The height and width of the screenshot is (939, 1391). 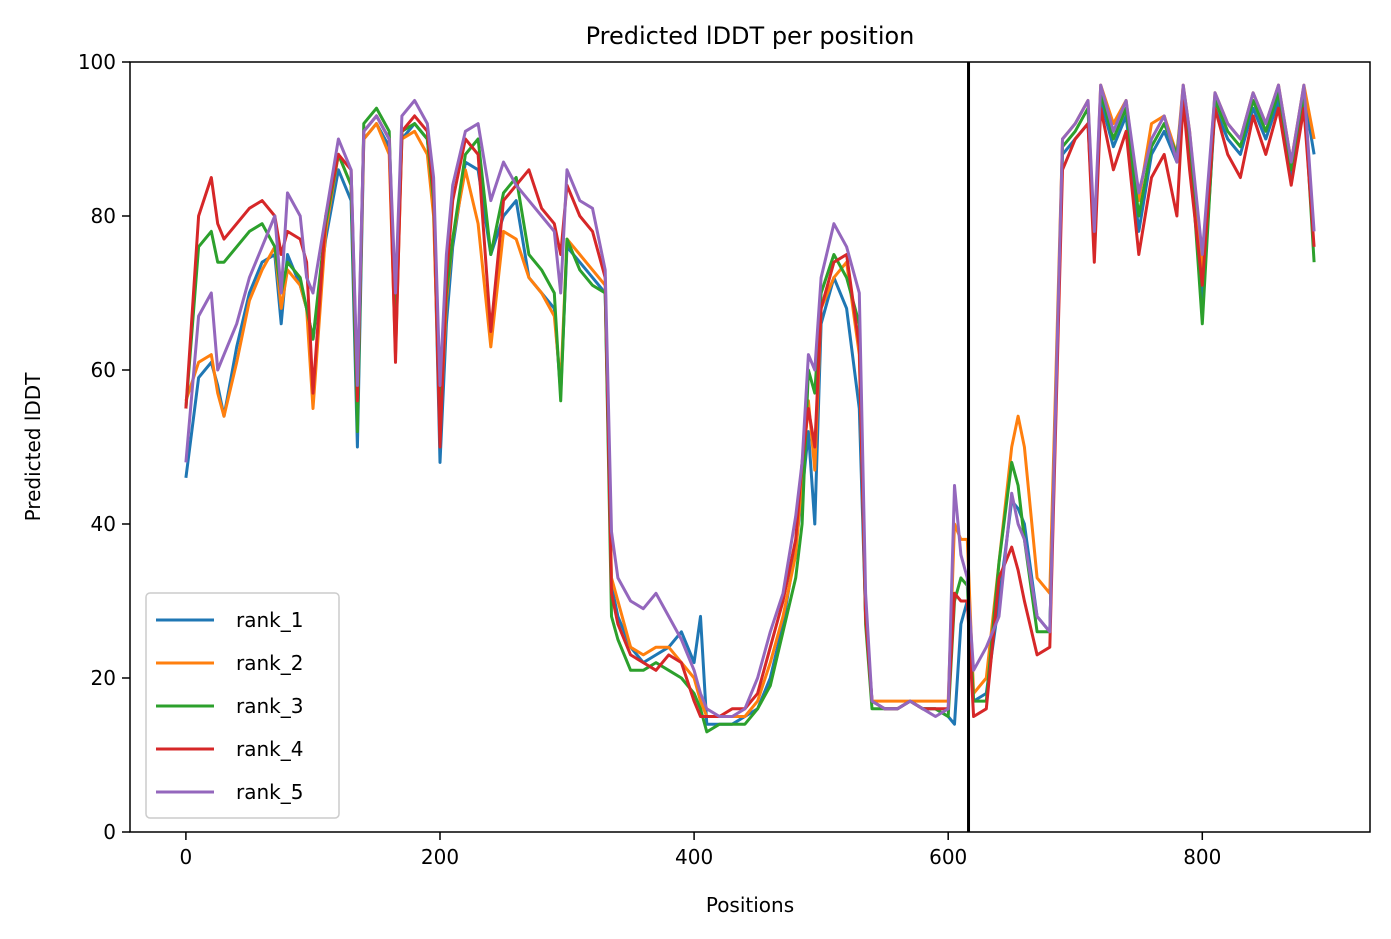 I want to click on y-axis: 0 20 40 60 80 100, so click(x=104, y=447).